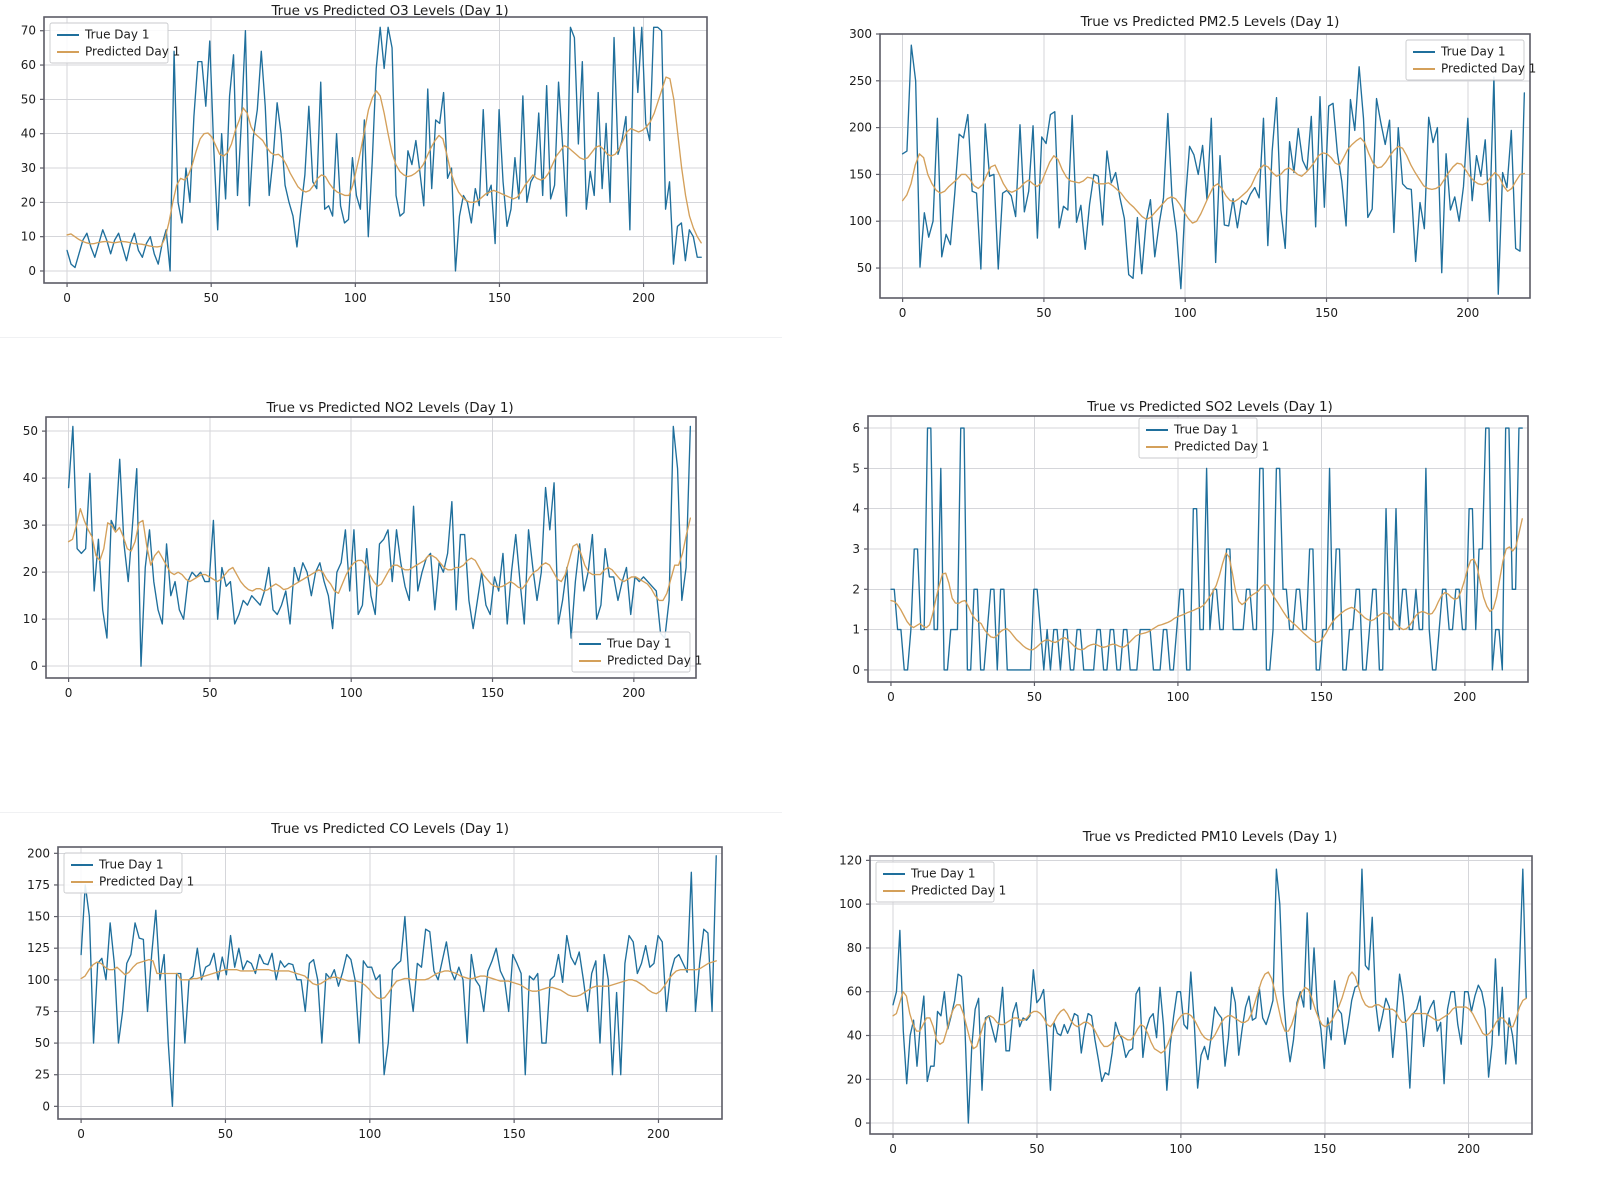  I want to click on series-line-pm25-predicted, so click(1213, 180).